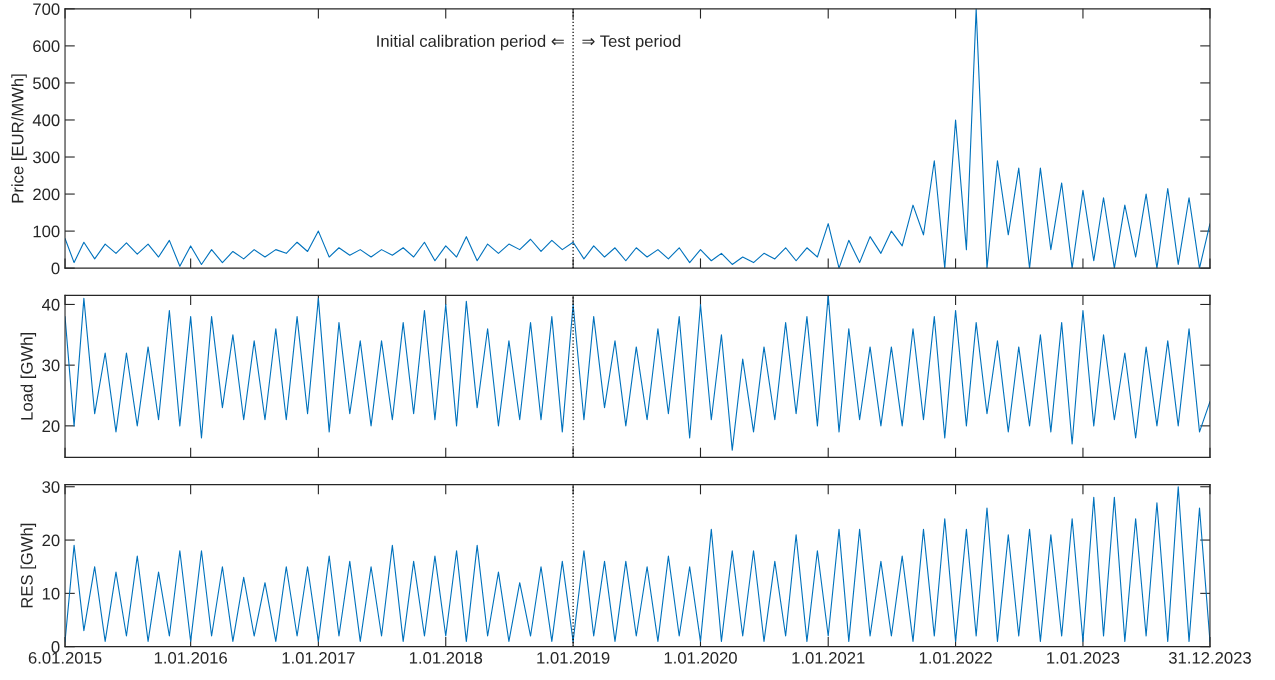 Image resolution: width=1275 pixels, height=680 pixels. I want to click on x-tick-label: 1.01.2023, so click(1083, 657).